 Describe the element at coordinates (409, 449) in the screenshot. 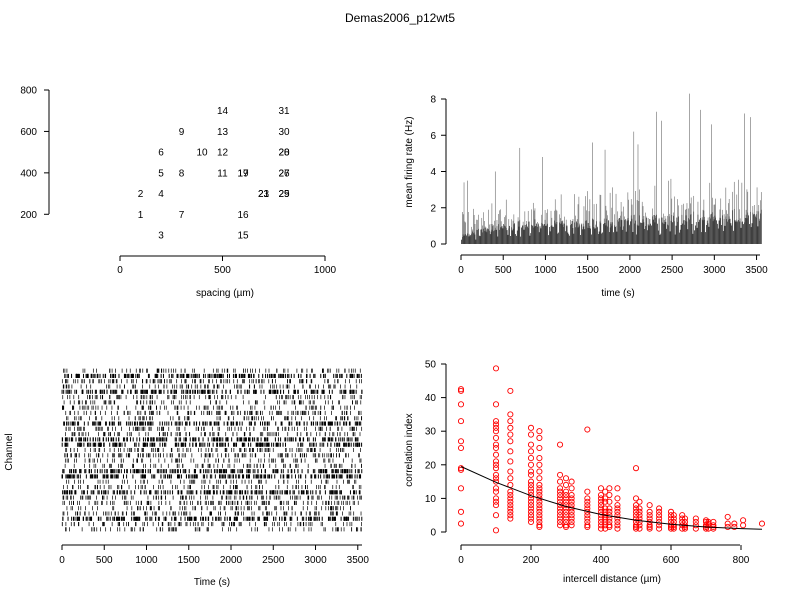

I see `y-axis-label: correlation index` at that location.